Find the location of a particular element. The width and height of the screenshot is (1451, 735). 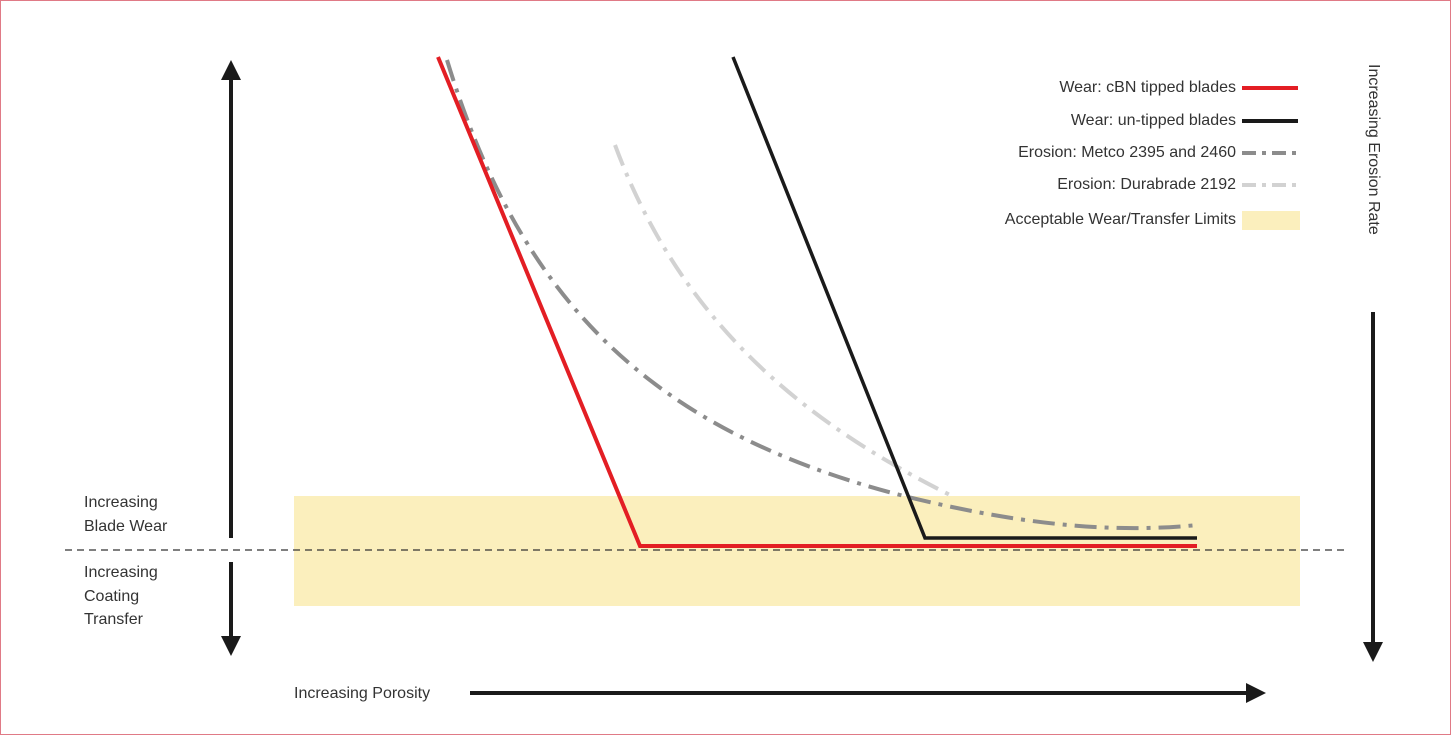

side-label: Transfer is located at coordinates (114, 619).